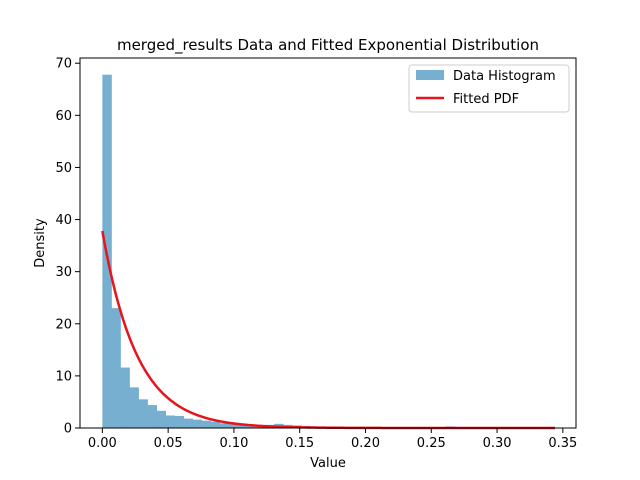  I want to click on legend: Data Histogram Fitted PDF, so click(489, 88).